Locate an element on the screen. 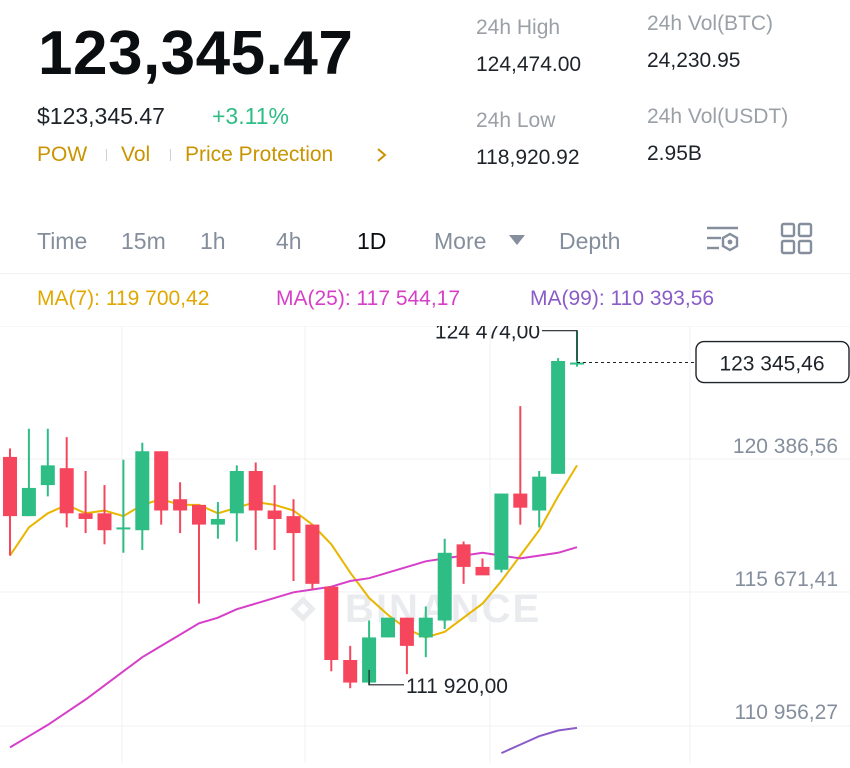 The height and width of the screenshot is (768, 850). current-price-label: 123 345,46 is located at coordinates (771, 364).